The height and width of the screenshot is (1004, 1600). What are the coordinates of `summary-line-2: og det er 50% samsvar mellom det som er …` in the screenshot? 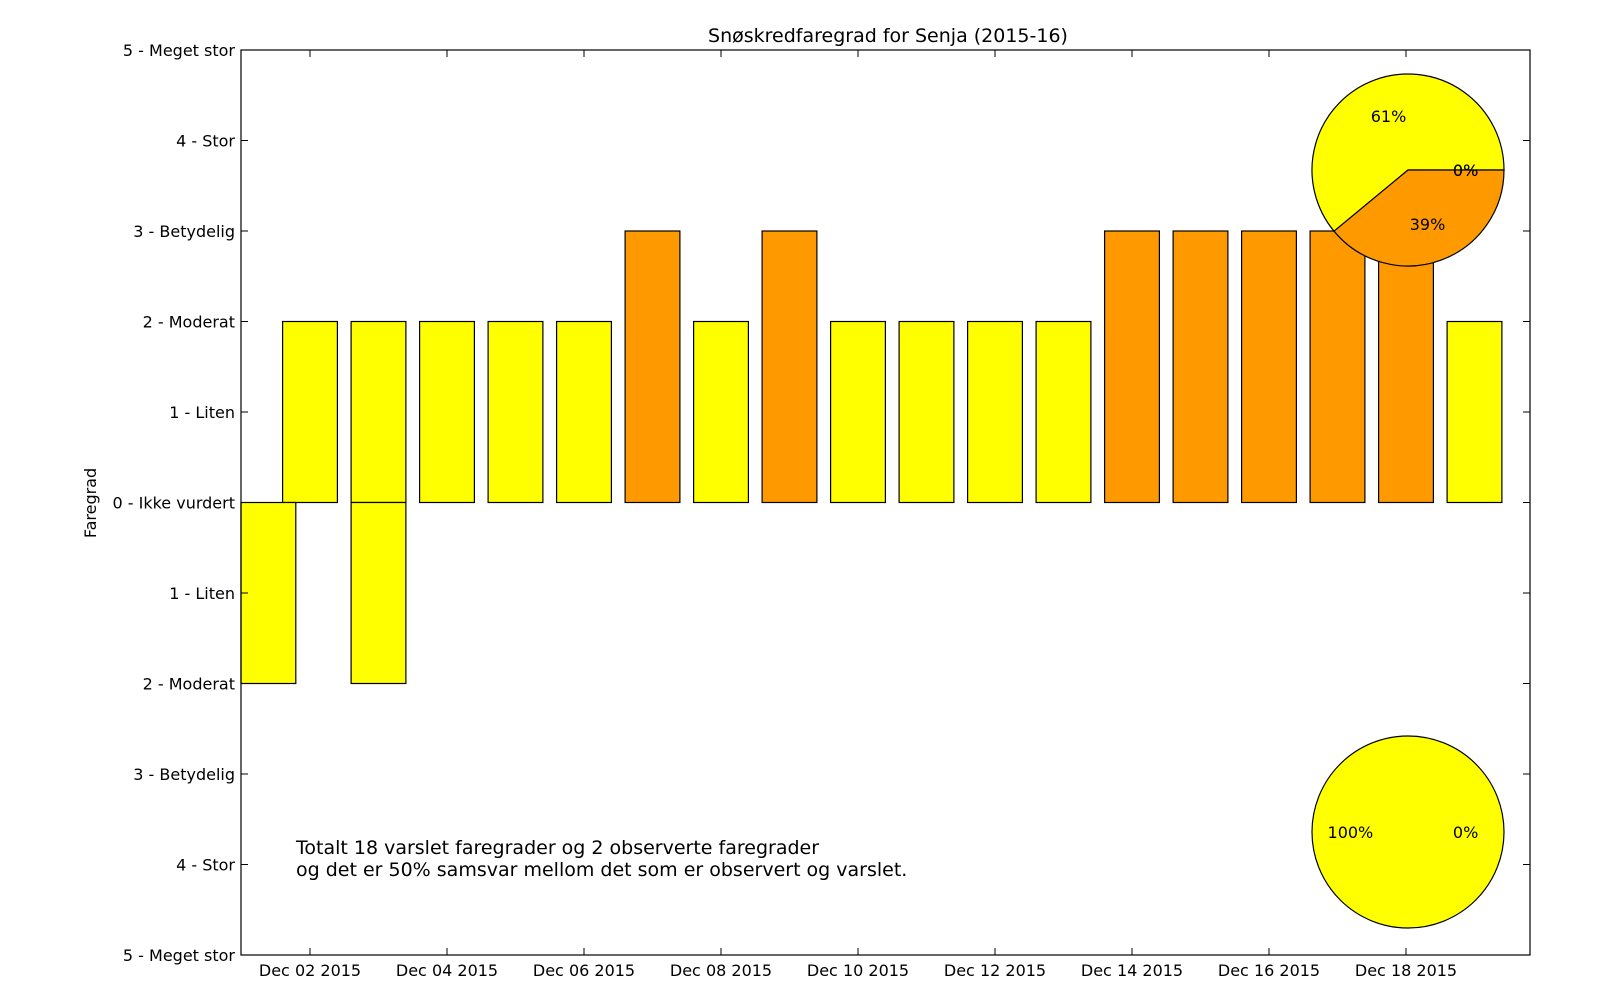 It's located at (601, 870).